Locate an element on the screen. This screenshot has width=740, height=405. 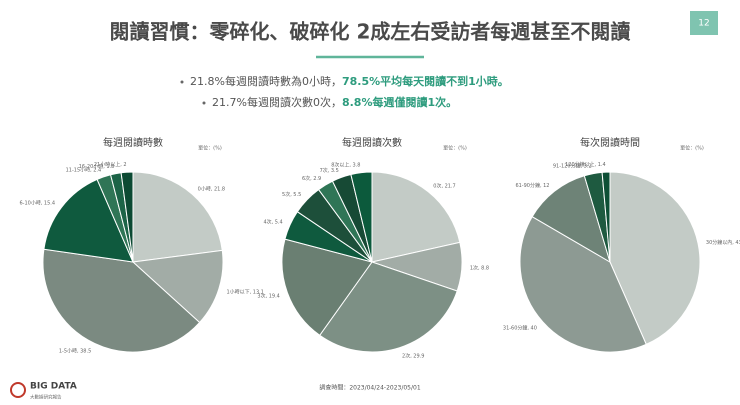
slice-label: 91-120分鐘, 3.2 is located at coordinates (572, 165).